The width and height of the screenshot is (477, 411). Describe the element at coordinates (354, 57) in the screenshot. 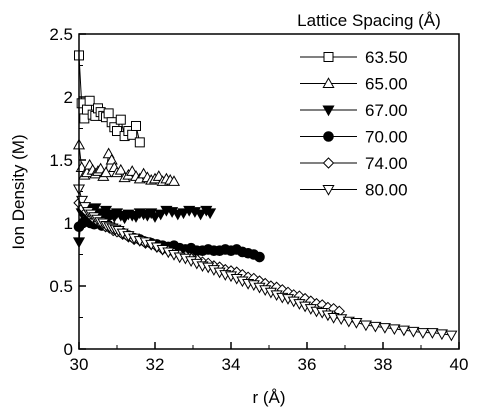

I see `legend-item: 63.50` at that location.